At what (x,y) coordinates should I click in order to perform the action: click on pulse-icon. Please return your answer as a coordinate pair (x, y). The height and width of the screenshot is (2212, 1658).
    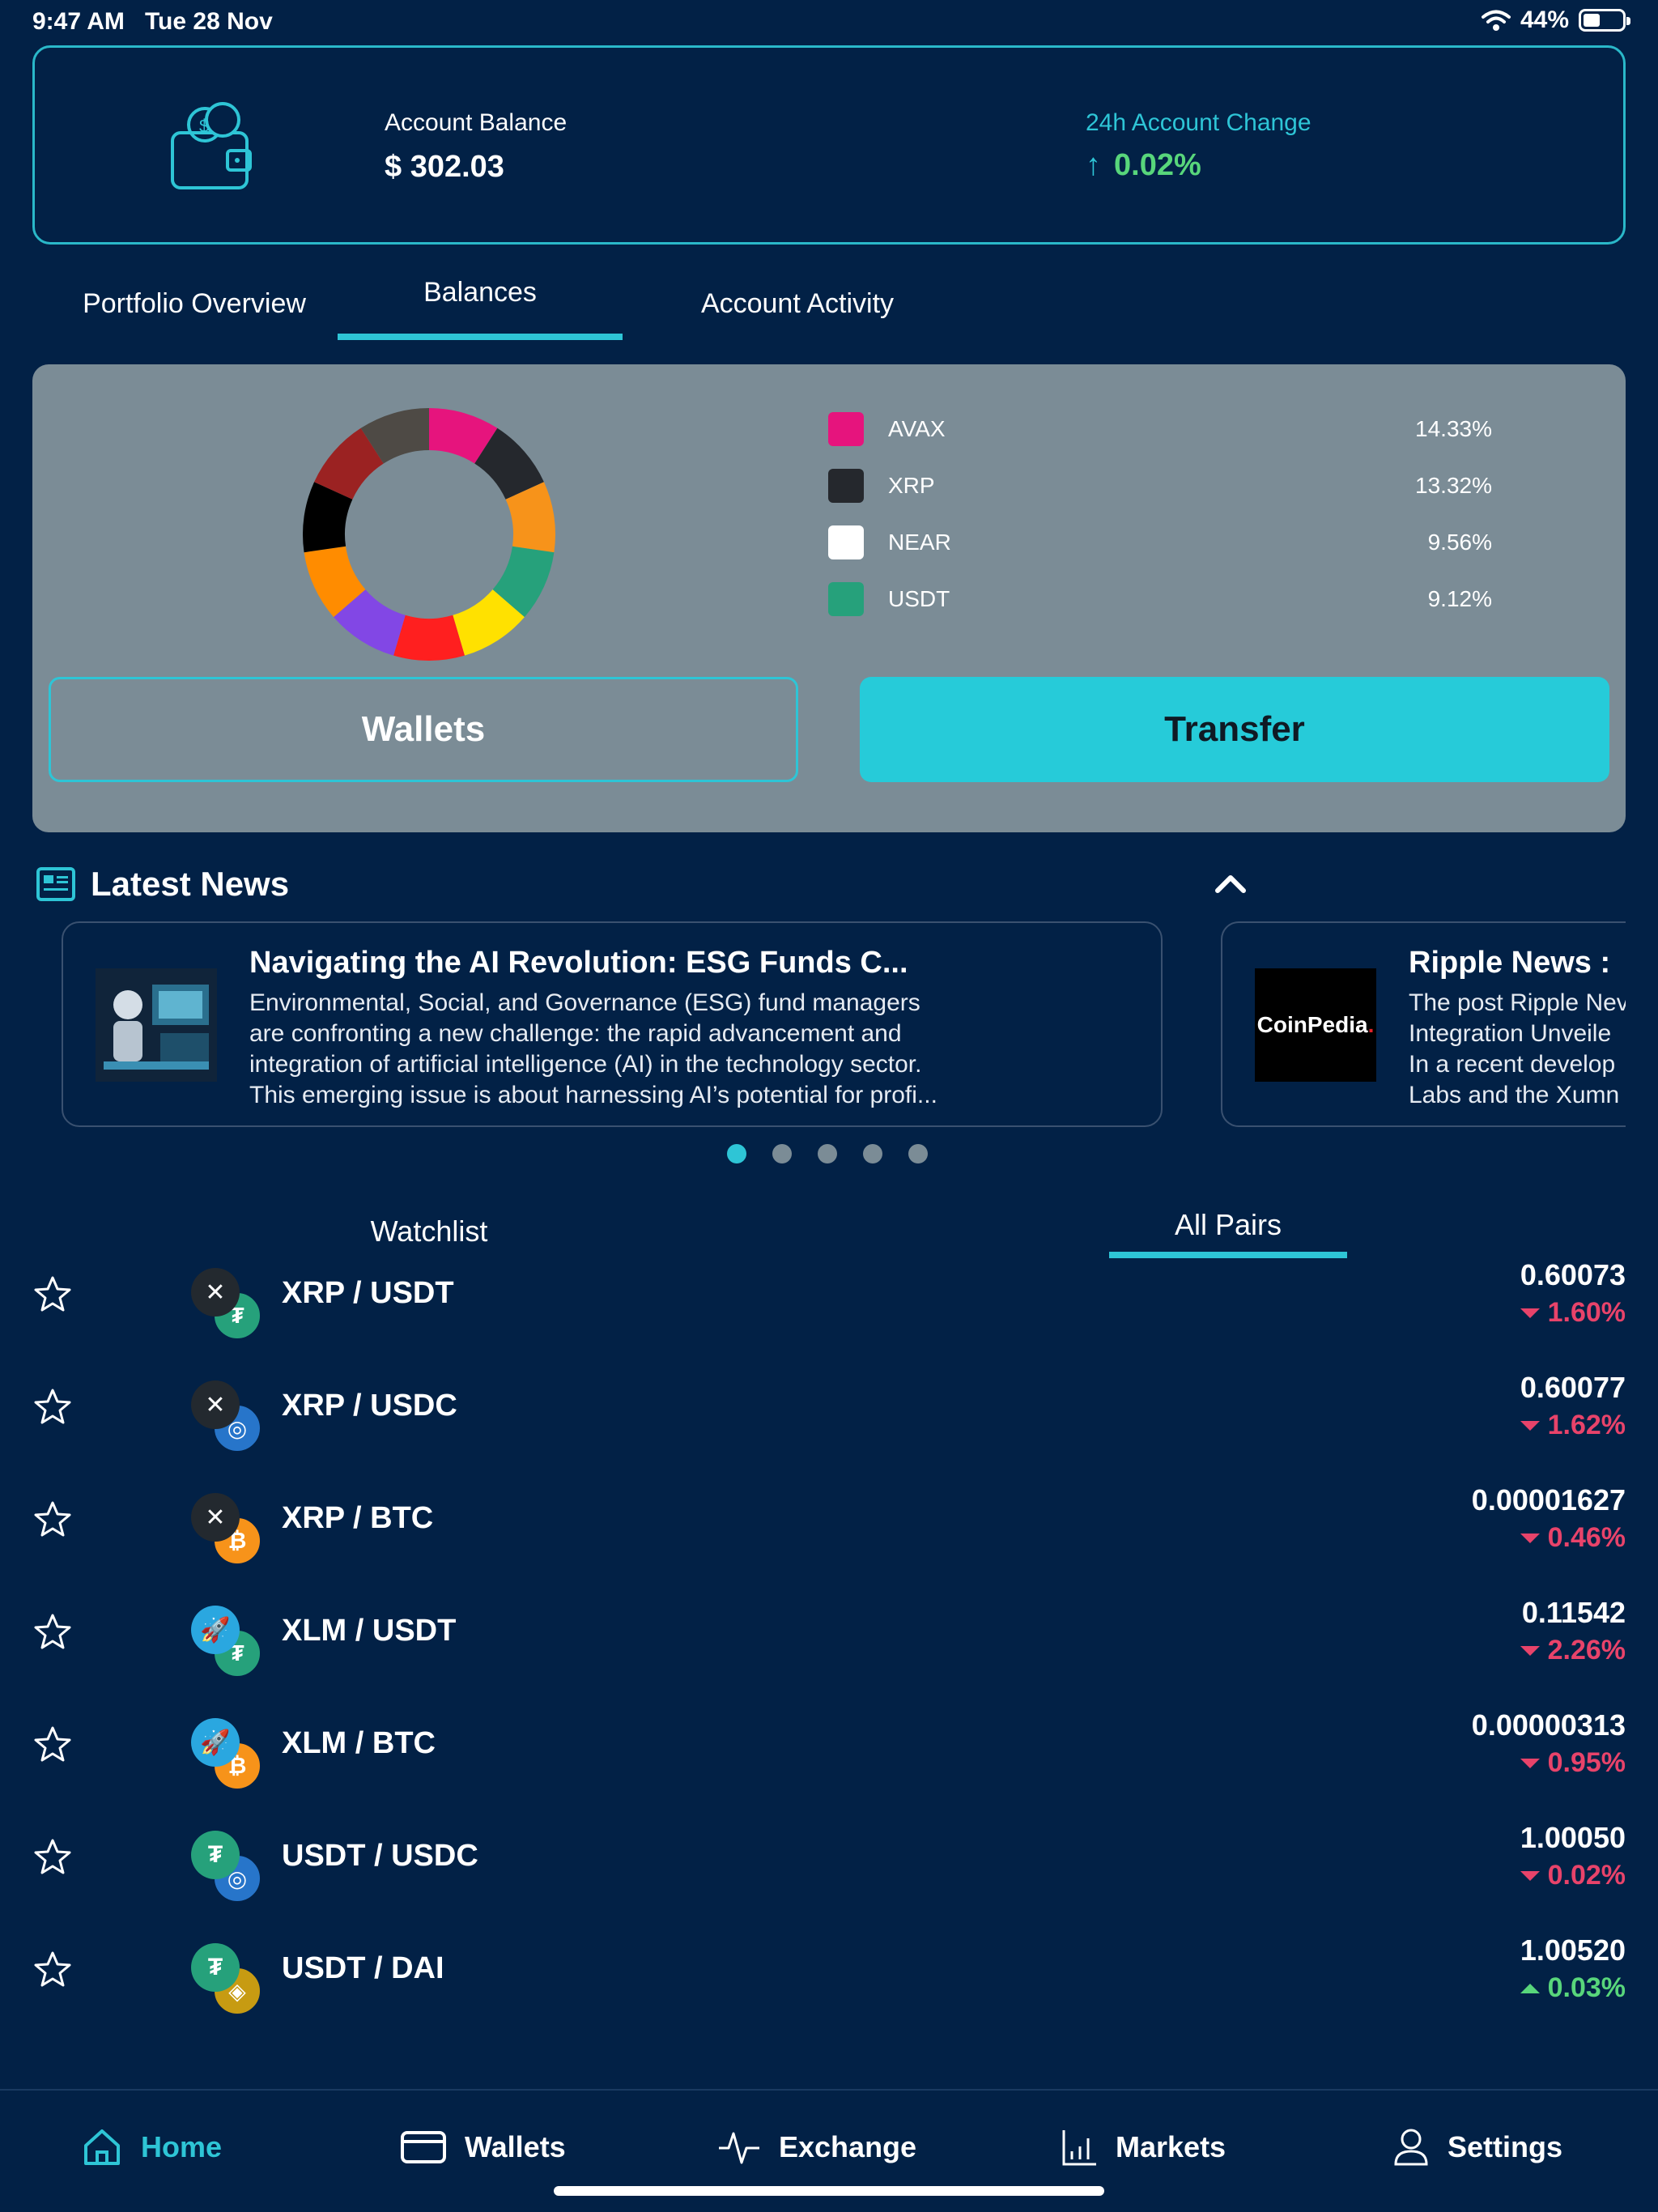
    Looking at the image, I should click on (739, 2148).